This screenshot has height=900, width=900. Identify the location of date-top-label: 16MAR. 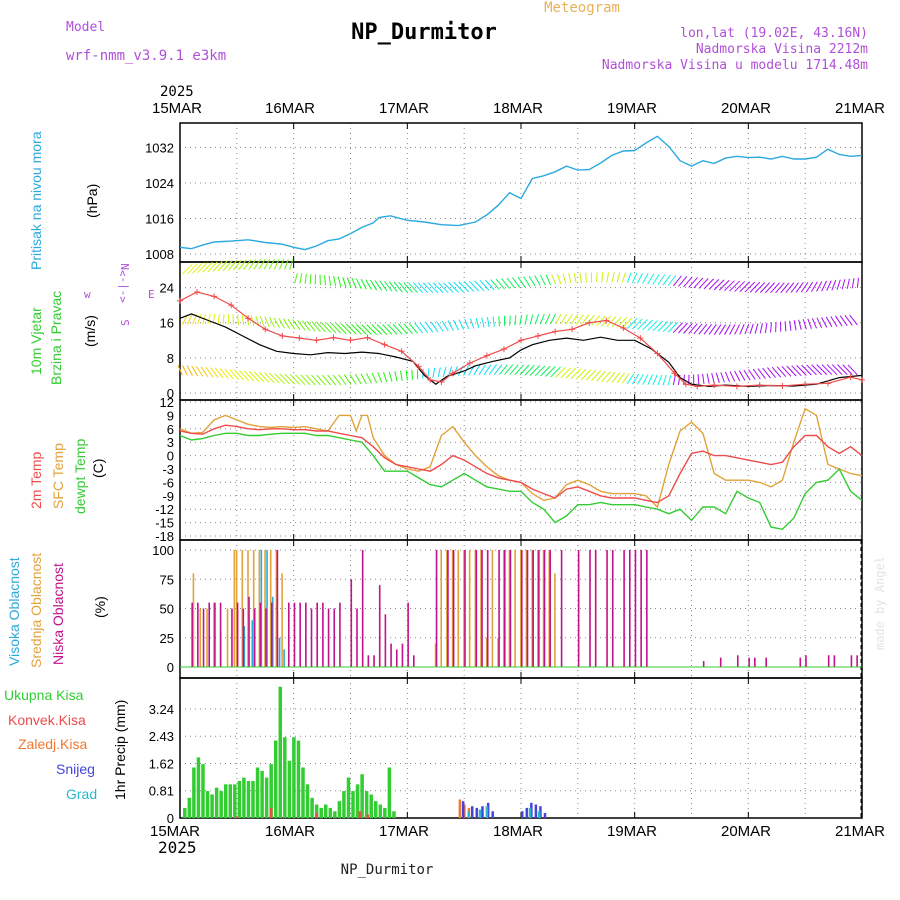
(290, 108).